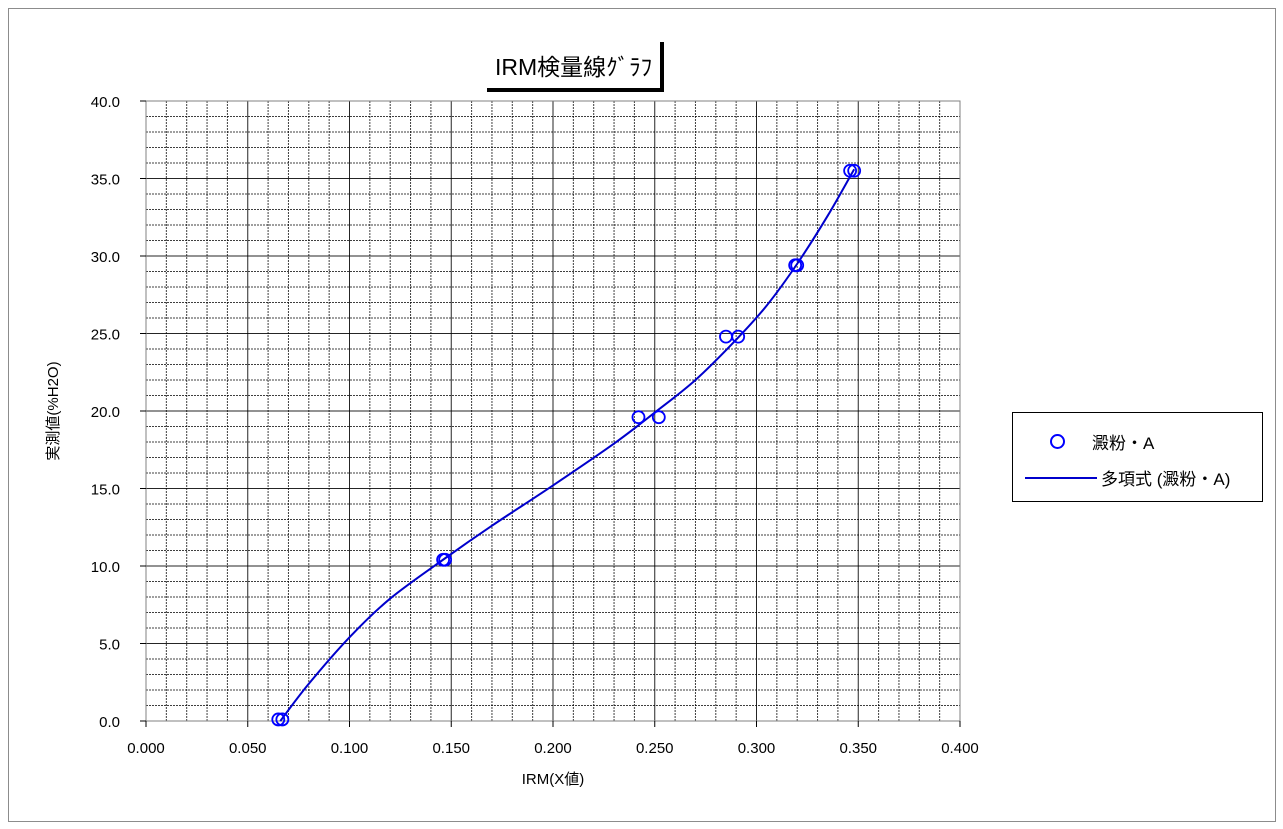 This screenshot has height=829, width=1283. What do you see at coordinates (350, 748) in the screenshot?
I see `x-tick-label: 0.100` at bounding box center [350, 748].